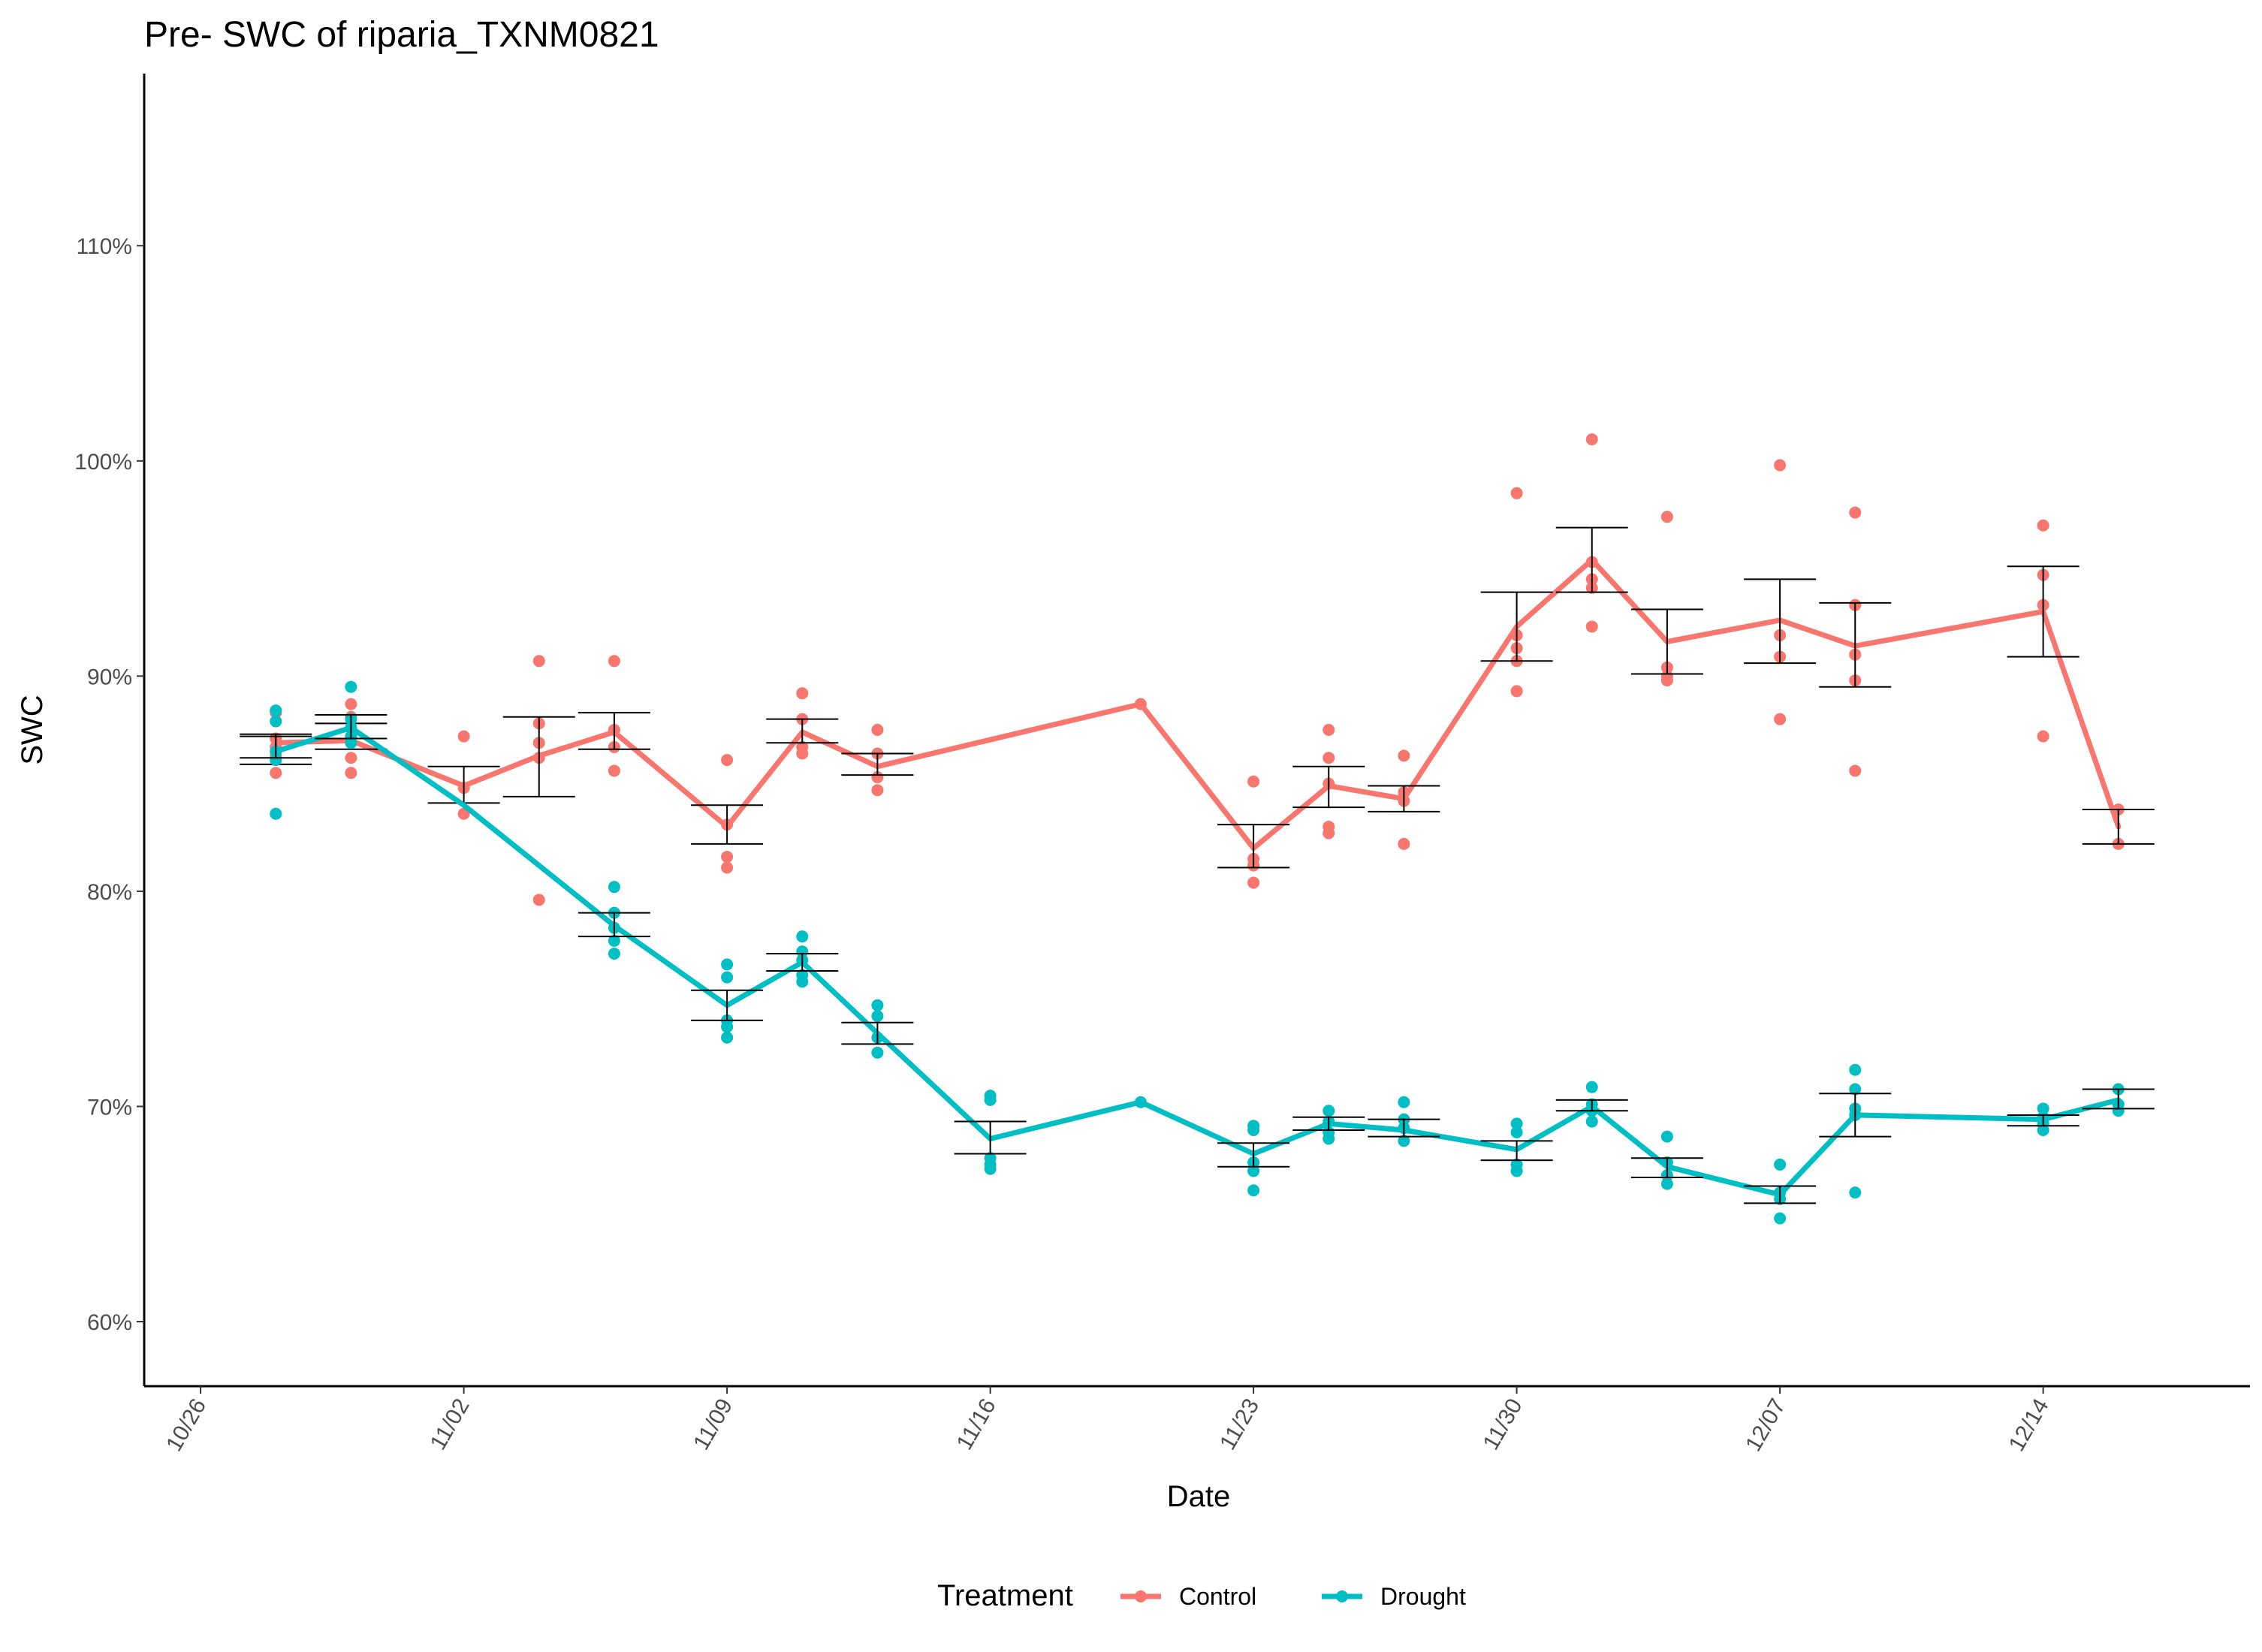  I want to click on y-tick-label: 110%, so click(104, 246).